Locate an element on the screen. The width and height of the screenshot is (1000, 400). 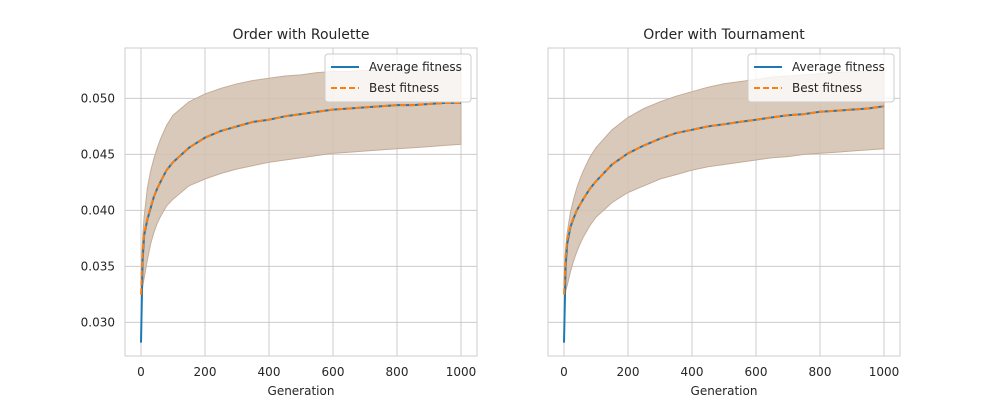
y-tick-label: 0.035 is located at coordinates (98, 266).